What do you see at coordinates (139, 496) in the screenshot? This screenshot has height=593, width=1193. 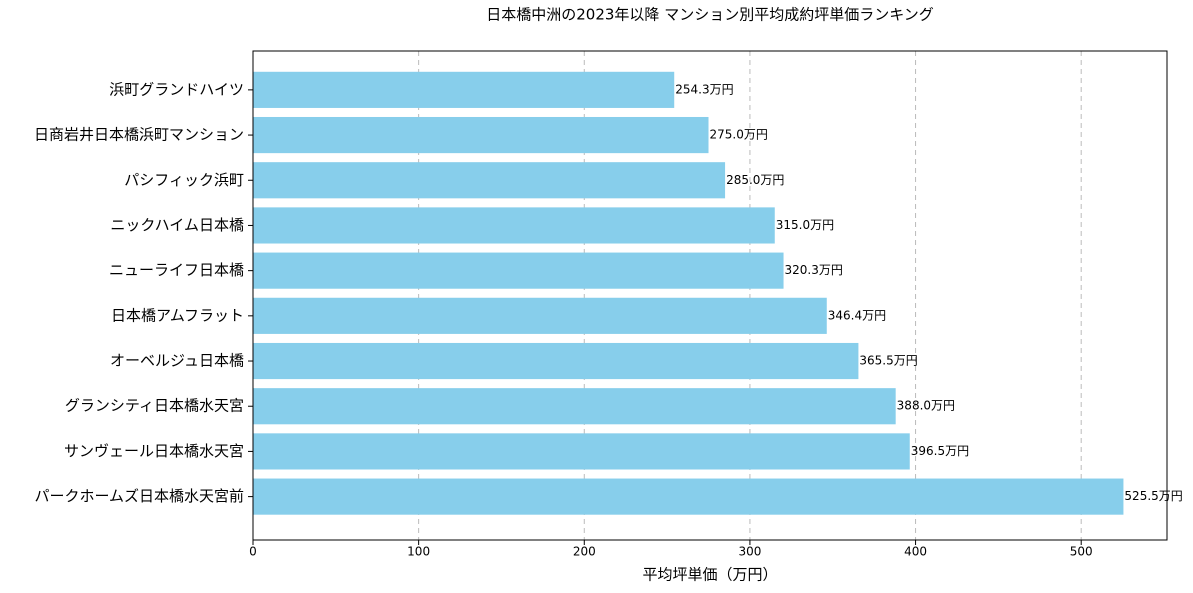 I see `y-tick-label: パークホームズ日本橋水天宮前` at bounding box center [139, 496].